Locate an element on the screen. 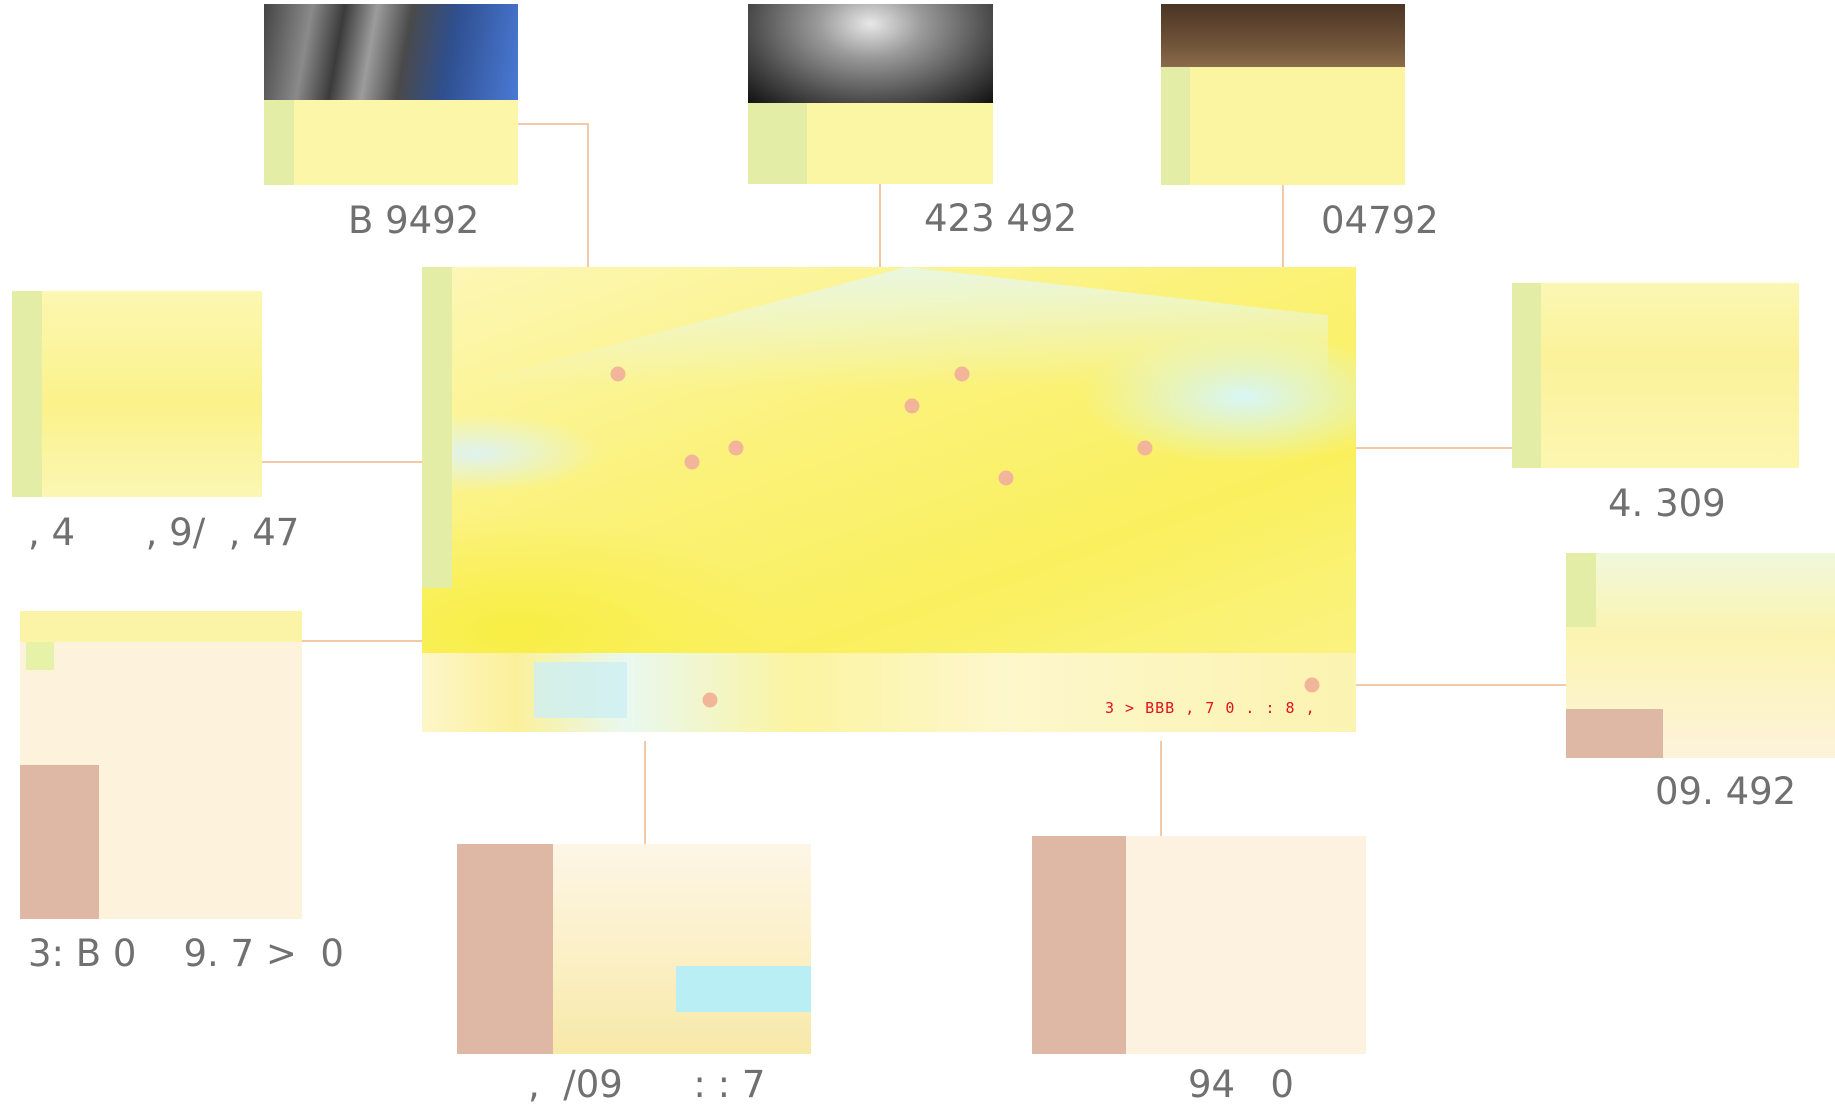  connector-top-left is located at coordinates (553, 195).